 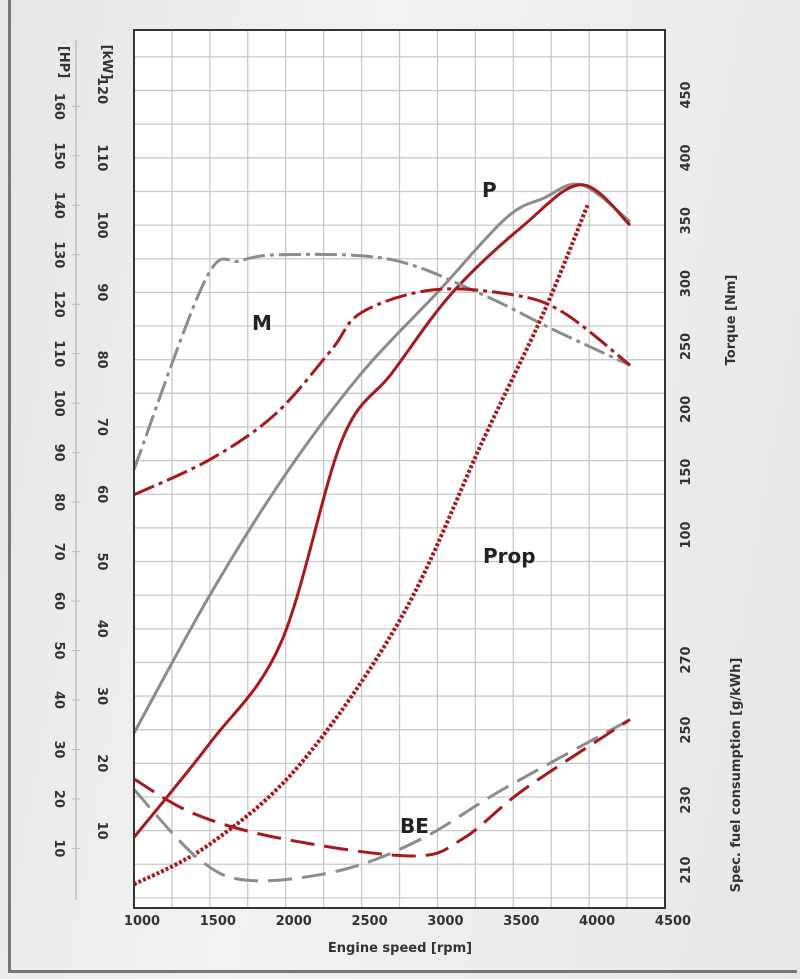 I want to click on kw-tick-label: 70, so click(x=101, y=427).